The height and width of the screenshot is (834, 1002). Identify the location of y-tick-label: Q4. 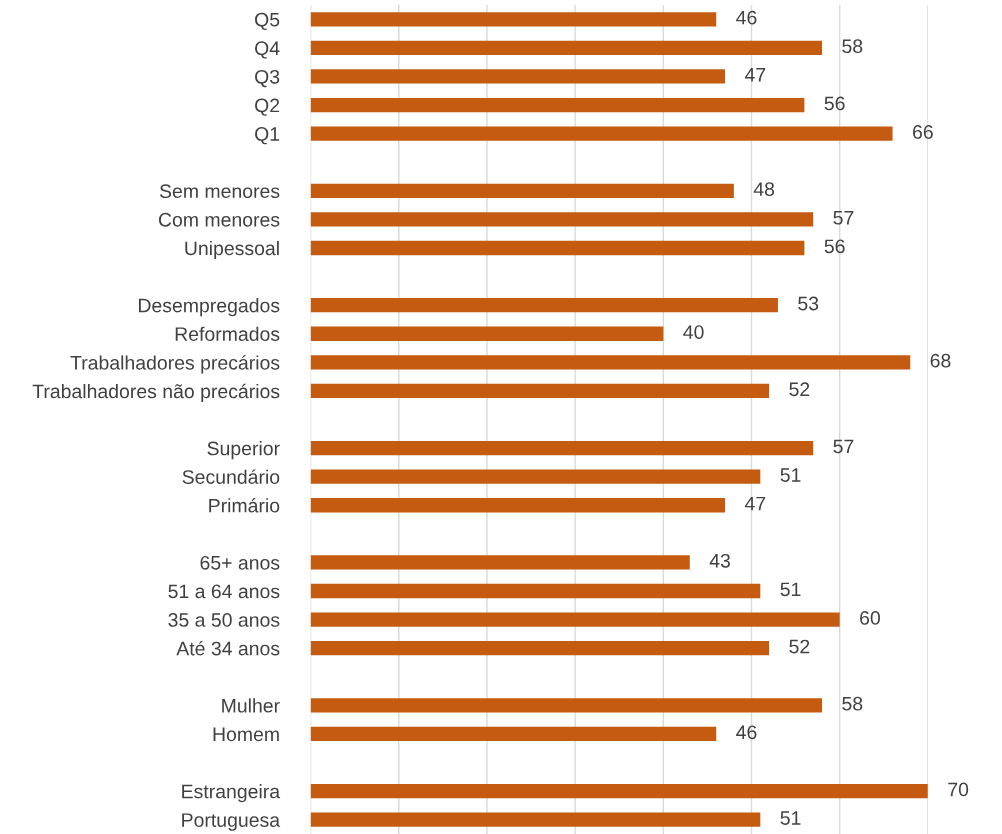
(267, 50).